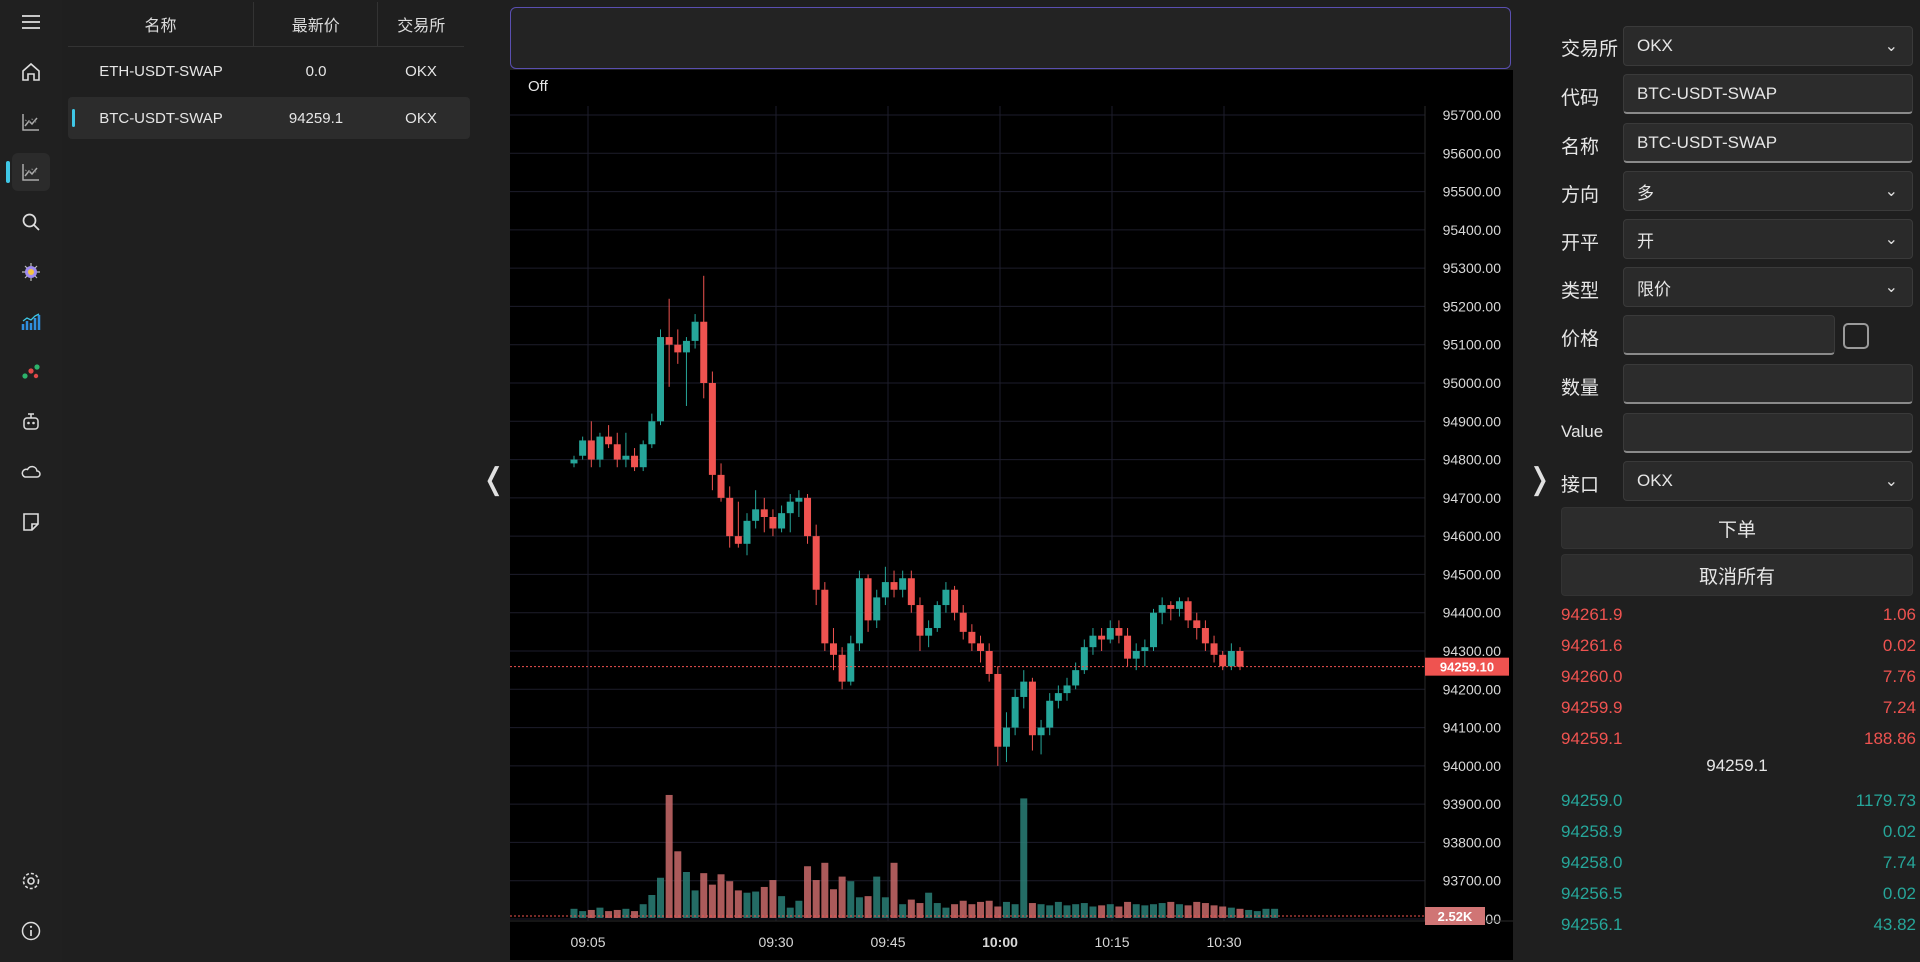 Image resolution: width=1920 pixels, height=962 pixels. I want to click on collapse-left-icon: ❬, so click(494, 479).